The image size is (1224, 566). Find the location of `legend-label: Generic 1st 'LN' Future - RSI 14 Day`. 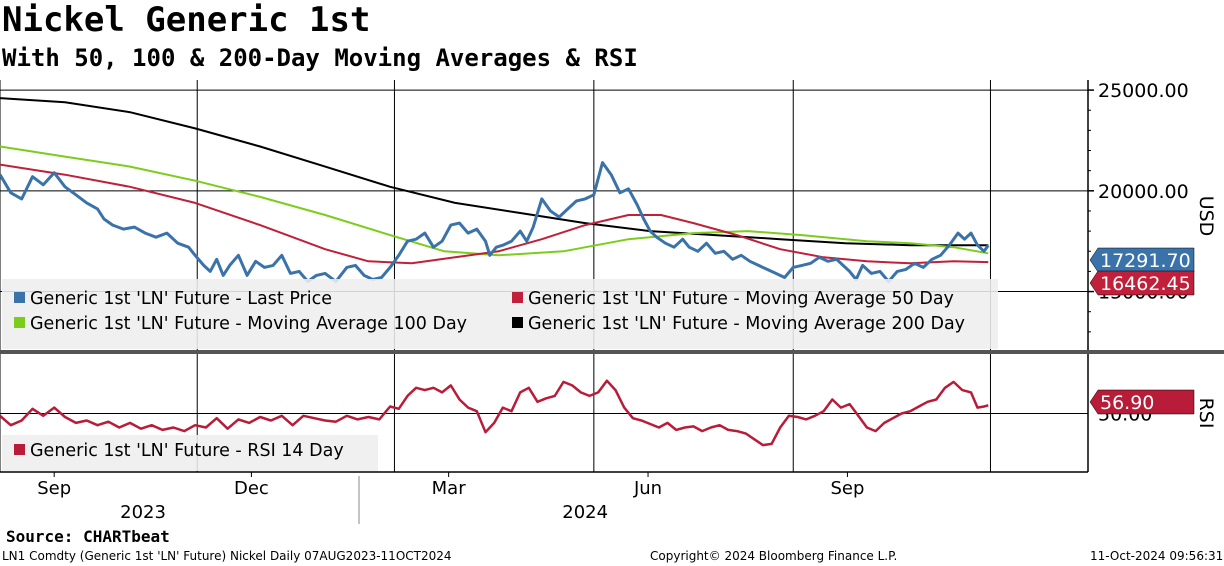

legend-label: Generic 1st 'LN' Future - RSI 14 Day is located at coordinates (187, 451).